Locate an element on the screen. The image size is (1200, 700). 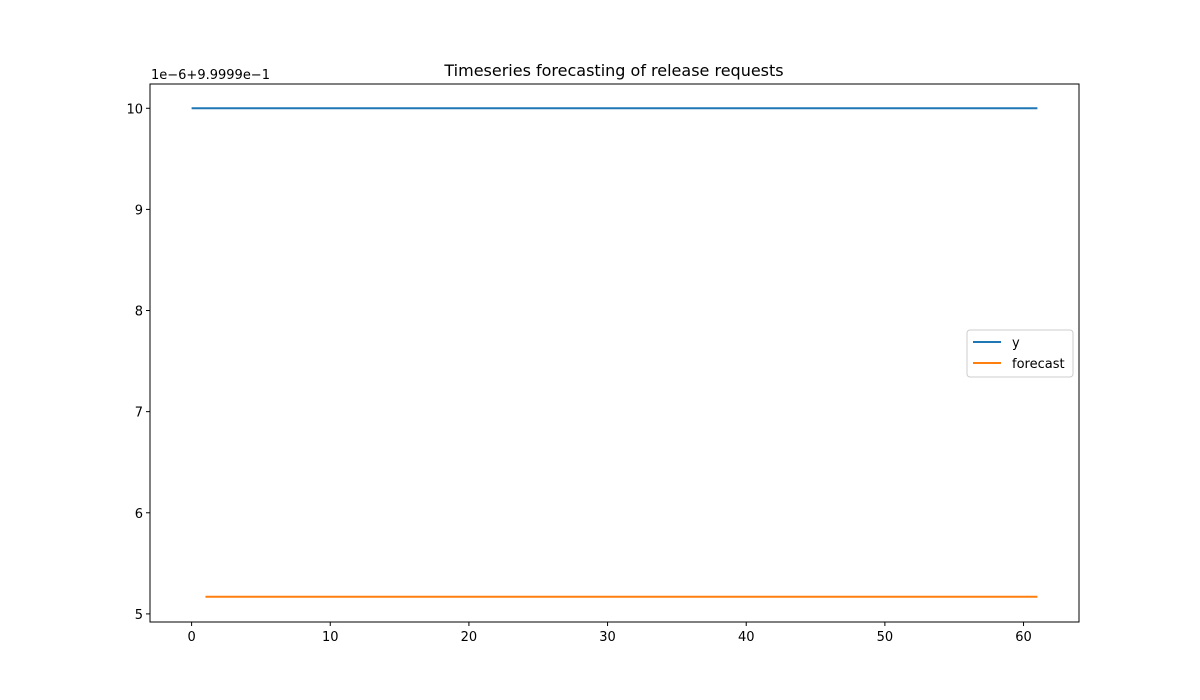
legend: y forecast is located at coordinates (1020, 353).